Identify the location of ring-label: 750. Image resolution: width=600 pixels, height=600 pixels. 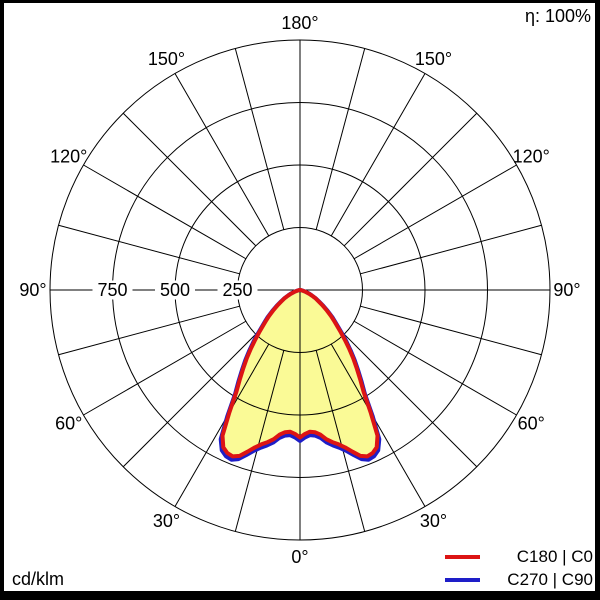
(112, 290).